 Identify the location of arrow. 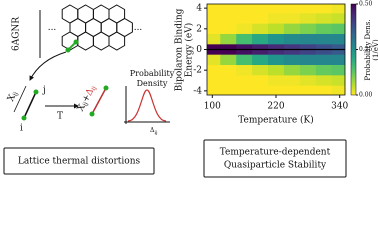
(48, 66).